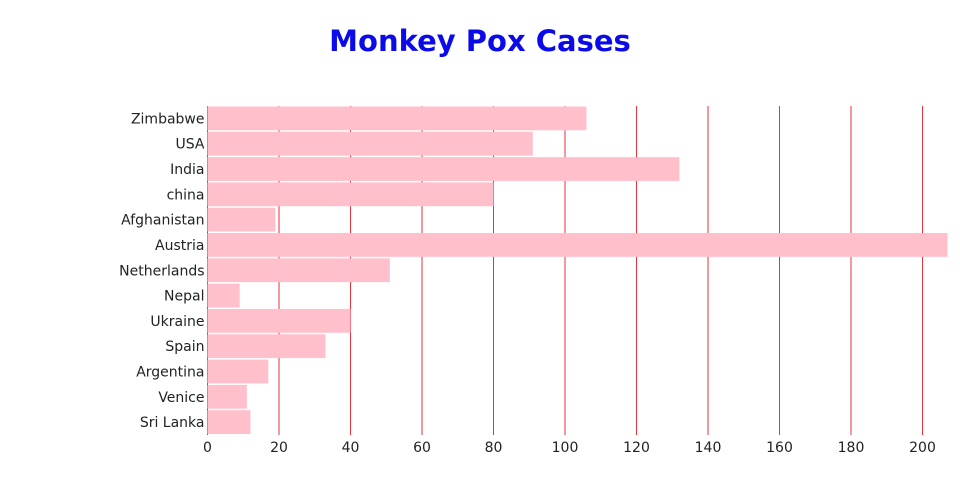  Describe the element at coordinates (851, 448) in the screenshot. I see `x-tick-label: 180` at that location.